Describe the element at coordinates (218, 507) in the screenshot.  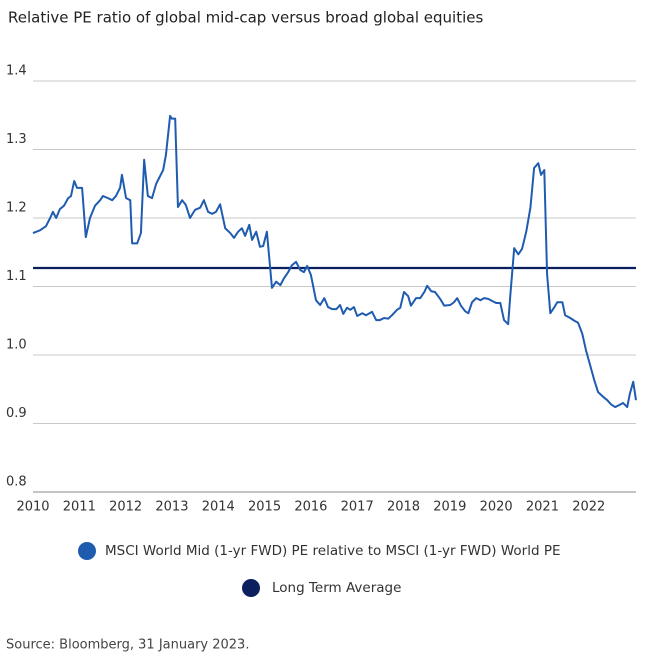
I see `x-tick-label: 2014` at that location.